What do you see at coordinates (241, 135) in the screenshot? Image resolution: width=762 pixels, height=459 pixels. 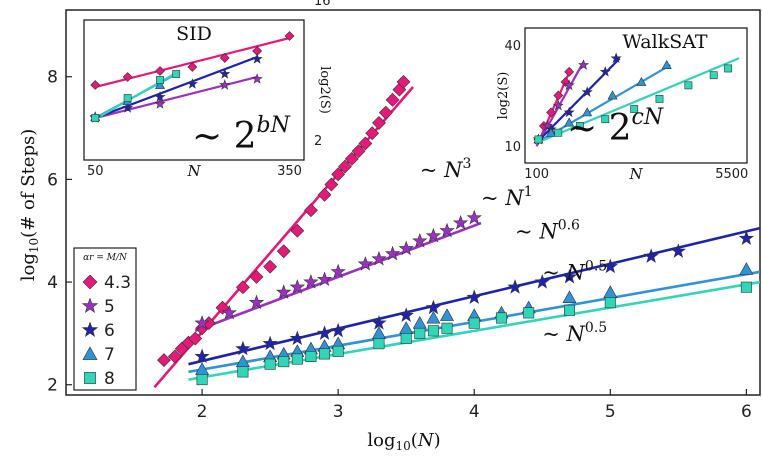 I see `inset-sid-scaling-annotation: ~ 2bN` at bounding box center [241, 135].